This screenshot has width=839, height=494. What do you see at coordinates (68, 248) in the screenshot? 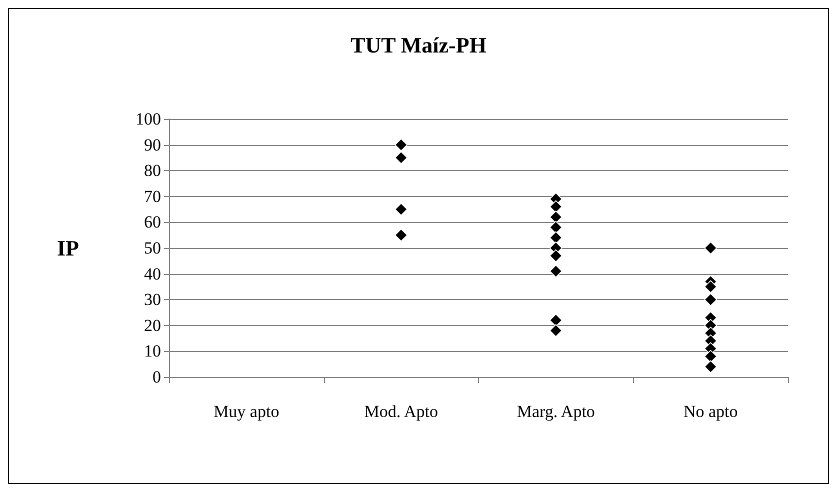
I see `y-axis-title: IP` at bounding box center [68, 248].